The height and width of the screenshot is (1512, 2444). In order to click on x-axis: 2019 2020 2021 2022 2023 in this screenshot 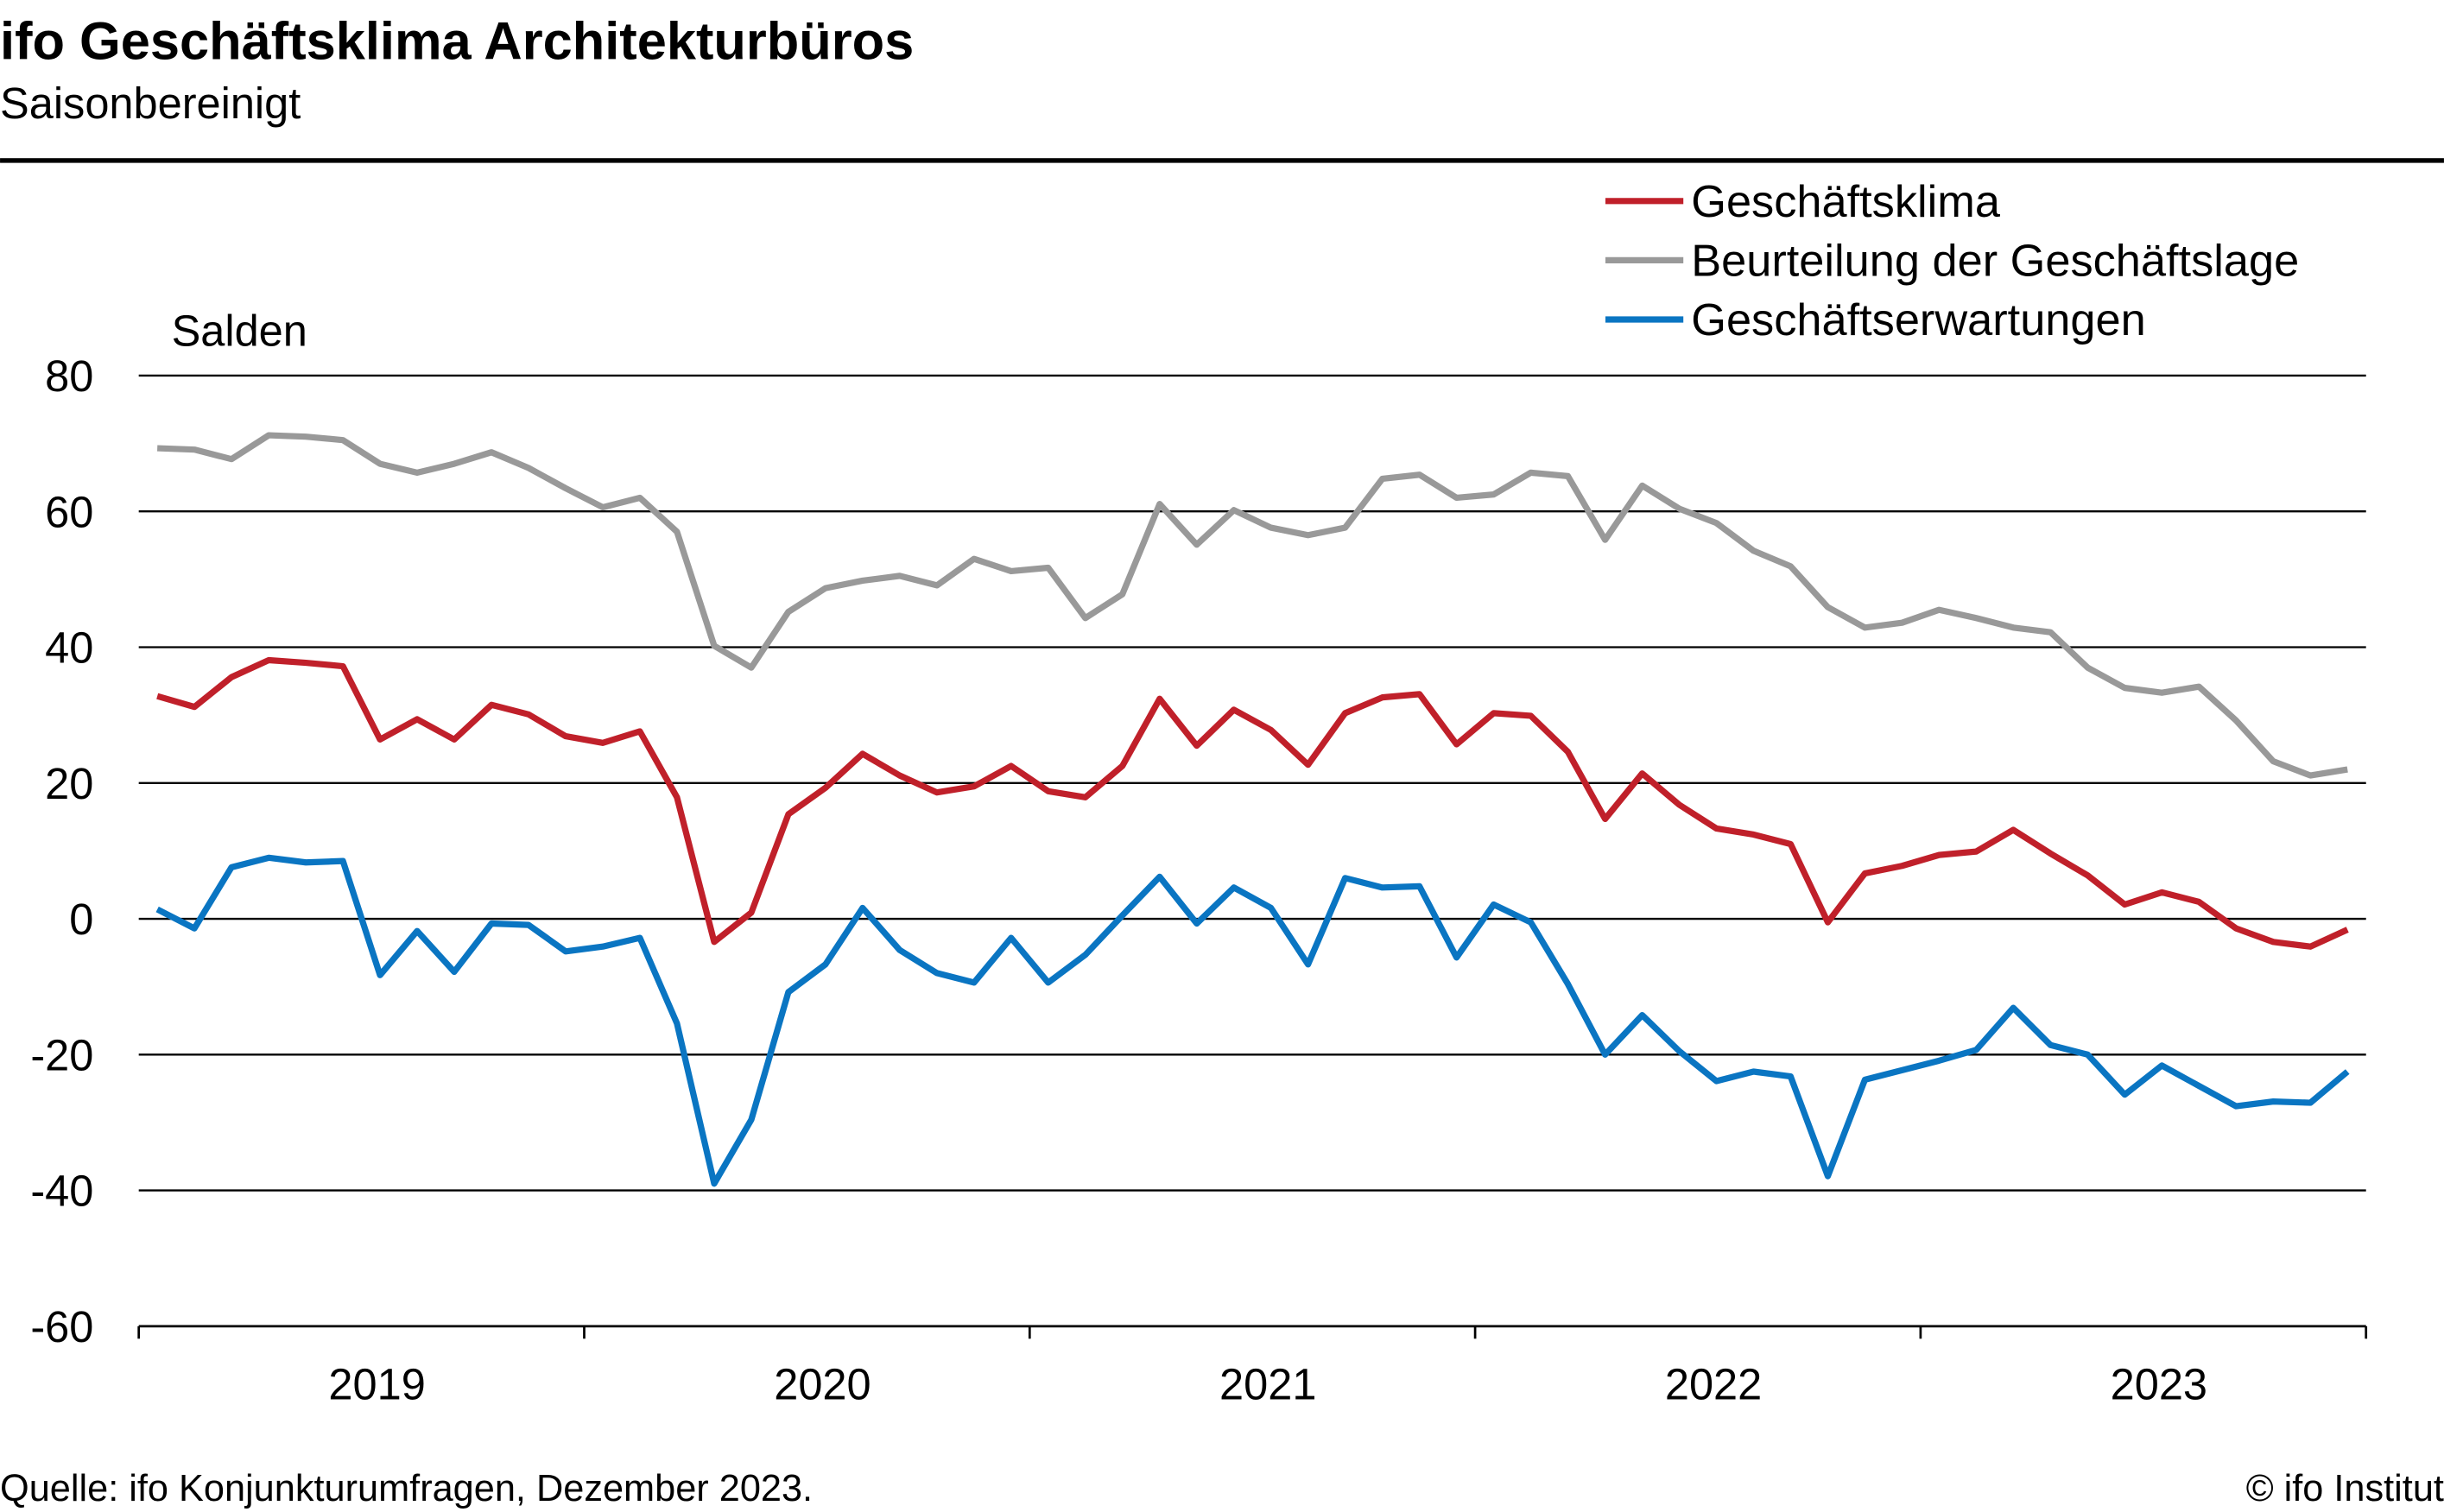, I will do `click(1253, 1367)`.